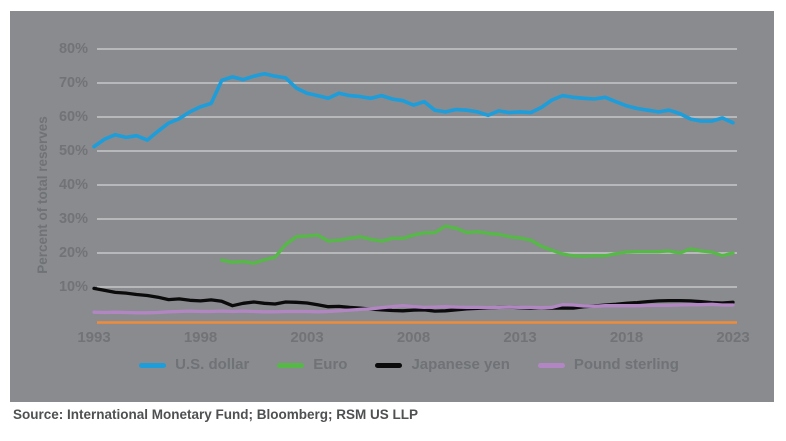  What do you see at coordinates (460, 364) in the screenshot?
I see `legend-label: Japanese yen` at bounding box center [460, 364].